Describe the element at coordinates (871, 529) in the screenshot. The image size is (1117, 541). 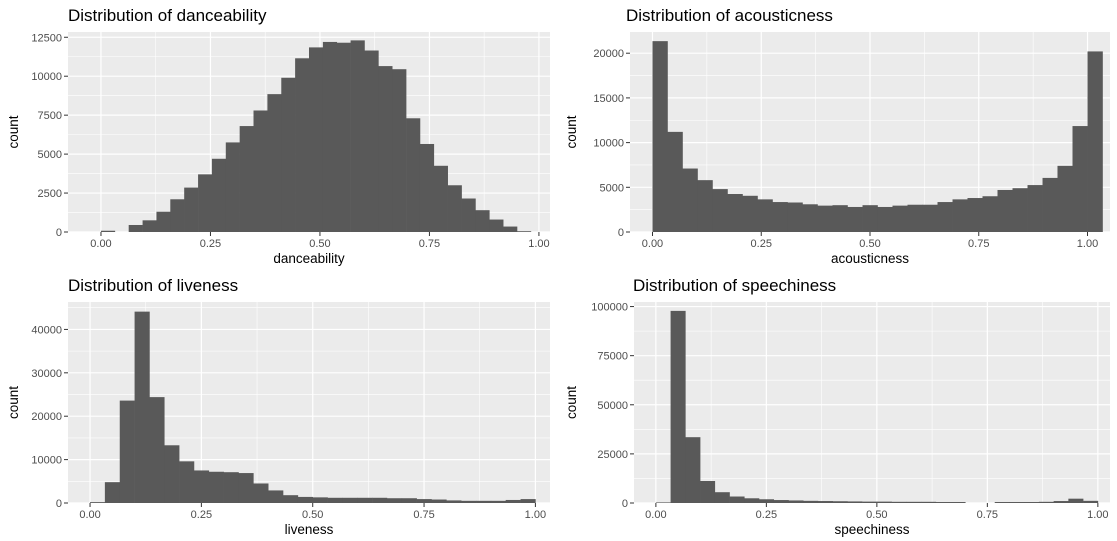
I see `x-axis-label: speechiness` at that location.